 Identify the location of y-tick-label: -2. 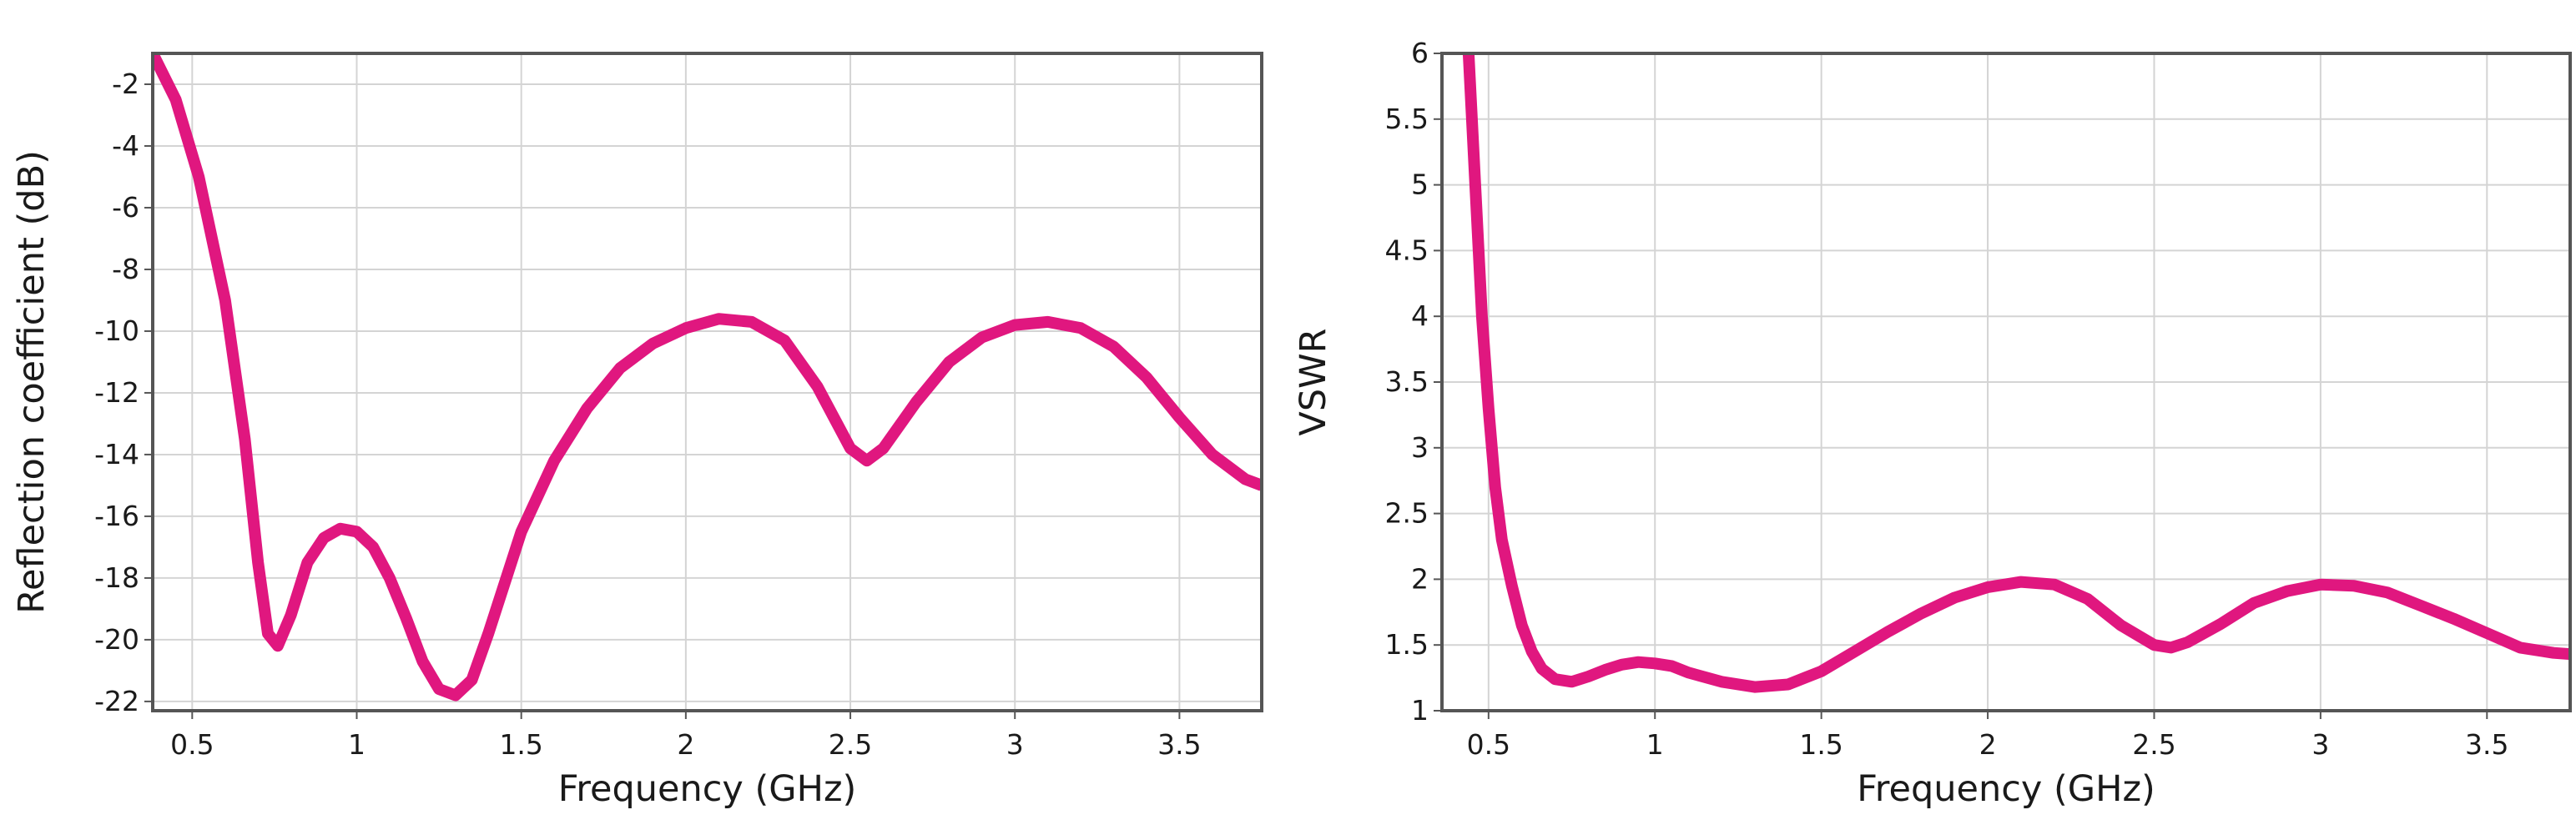
(126, 84).